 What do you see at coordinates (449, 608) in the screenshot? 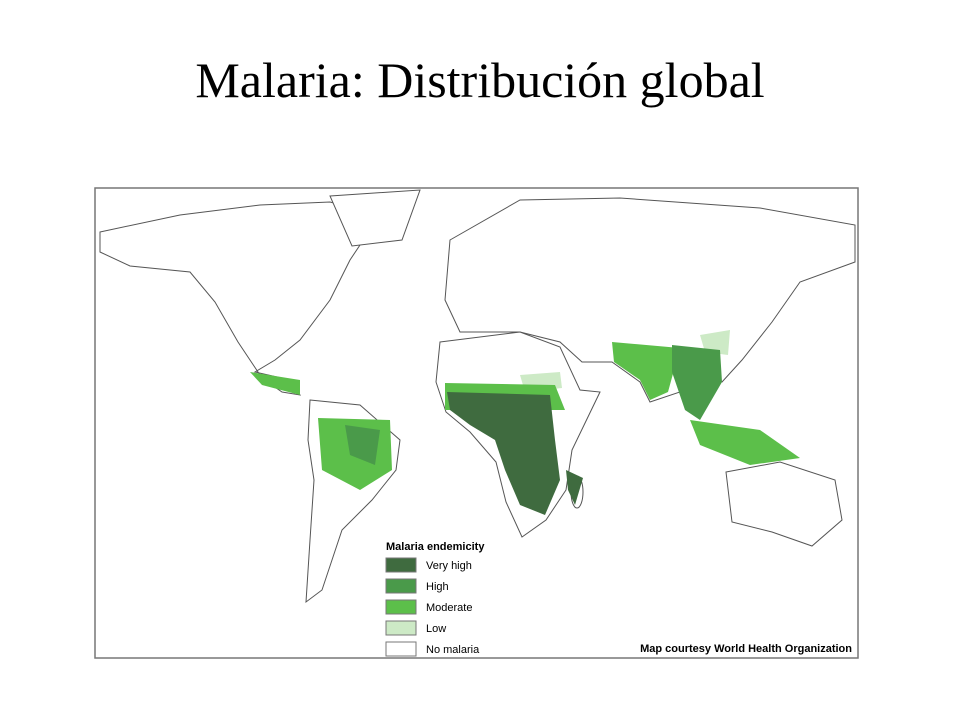
I see `legend-label: Moderate` at bounding box center [449, 608].